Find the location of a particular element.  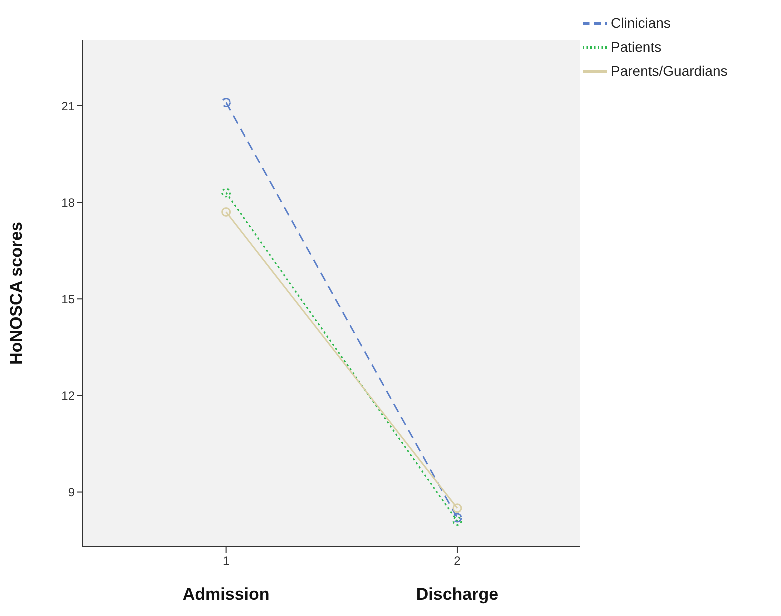

x-tick-label: 2 is located at coordinates (458, 561).